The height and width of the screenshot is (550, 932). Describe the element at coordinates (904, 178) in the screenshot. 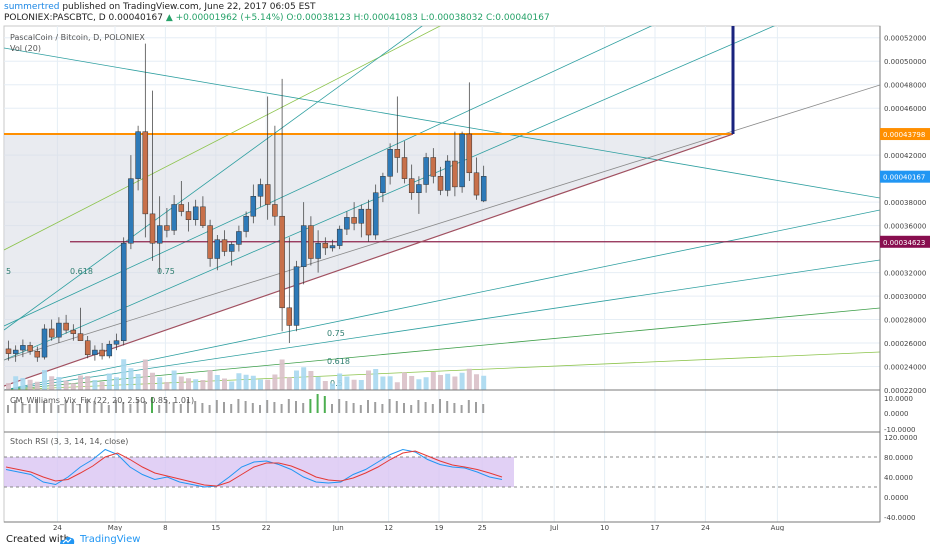

I see `price-label: 0.00040167` at that location.